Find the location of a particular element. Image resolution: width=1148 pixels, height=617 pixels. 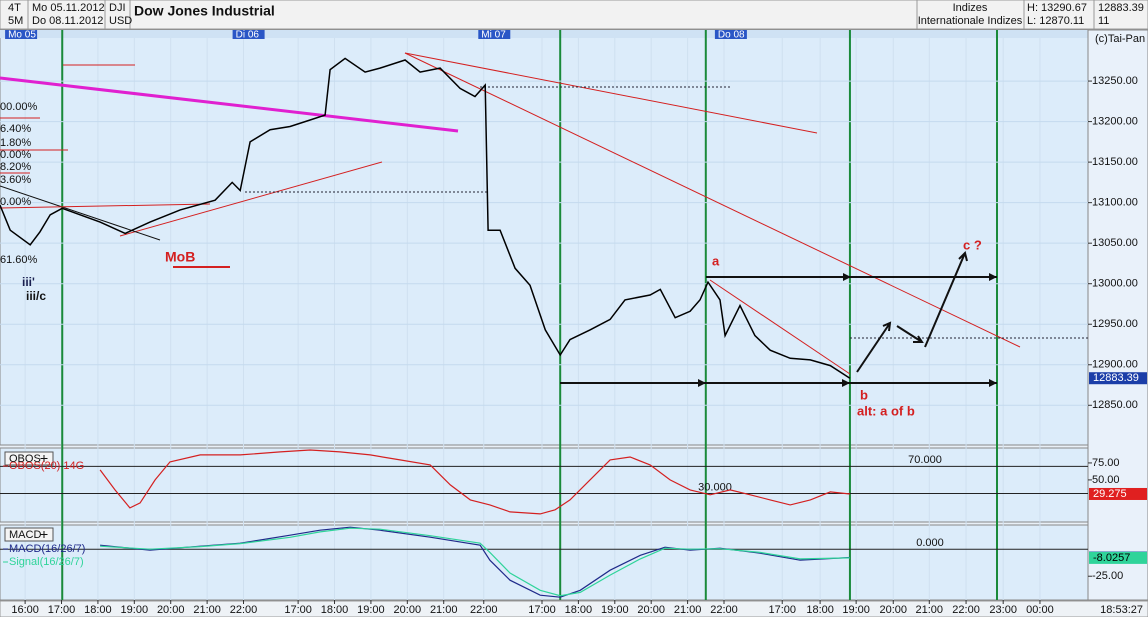

price-axis is located at coordinates (1117, 315).